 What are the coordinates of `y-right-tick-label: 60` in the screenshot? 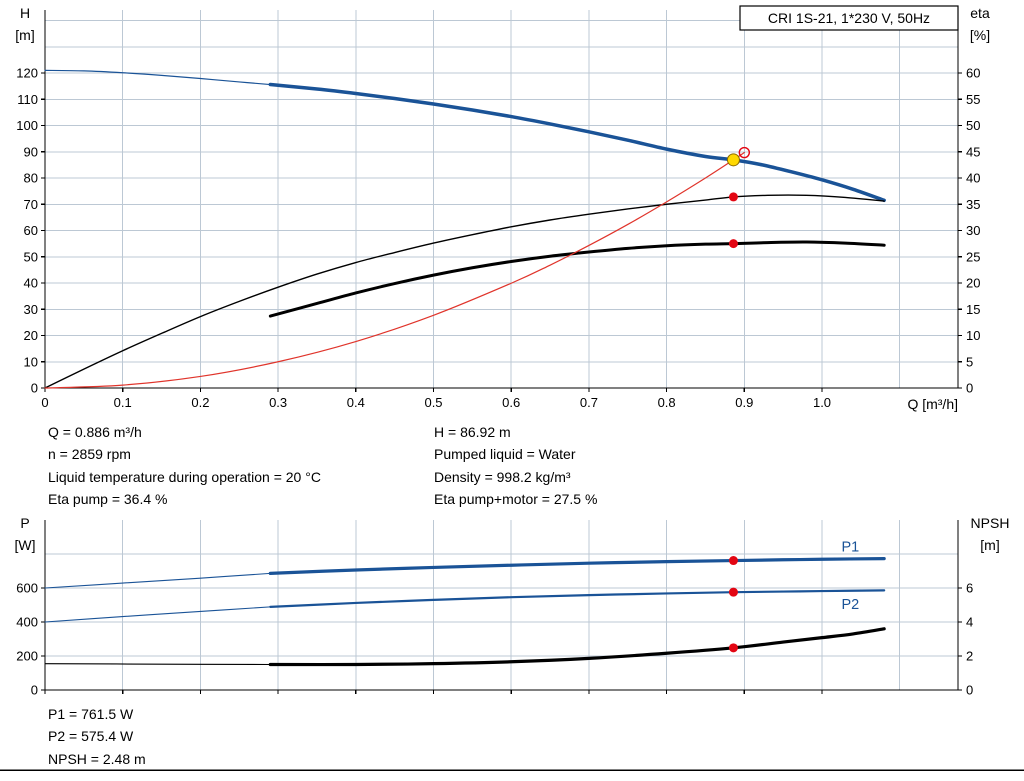 It's located at (973, 73).